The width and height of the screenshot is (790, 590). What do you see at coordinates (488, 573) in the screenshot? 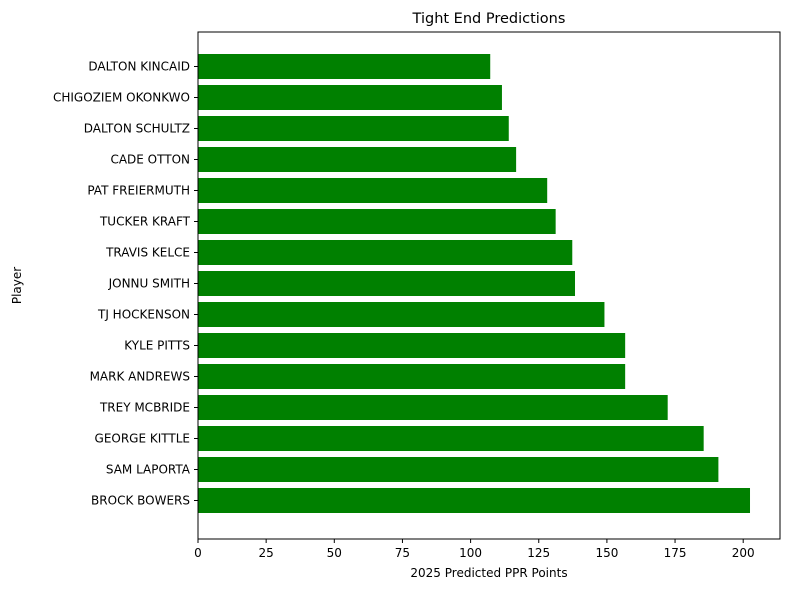
I see `x-axis-label: 2025 Predicted PPR Points` at bounding box center [488, 573].